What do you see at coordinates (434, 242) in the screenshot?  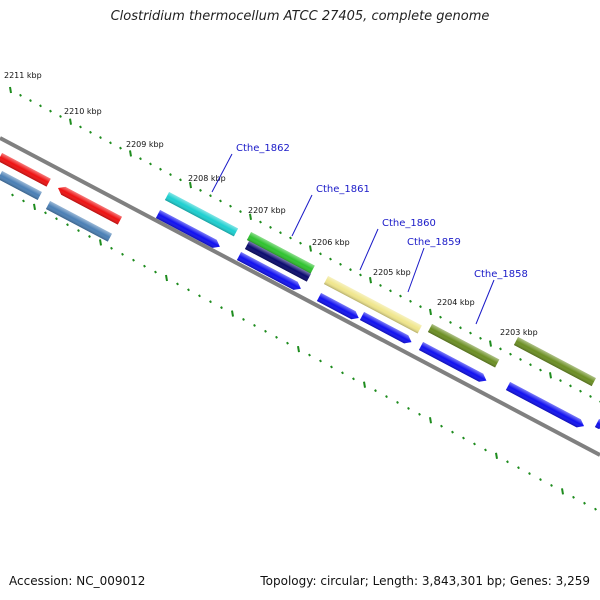 I see `gene-label: Cthe_1859` at bounding box center [434, 242].